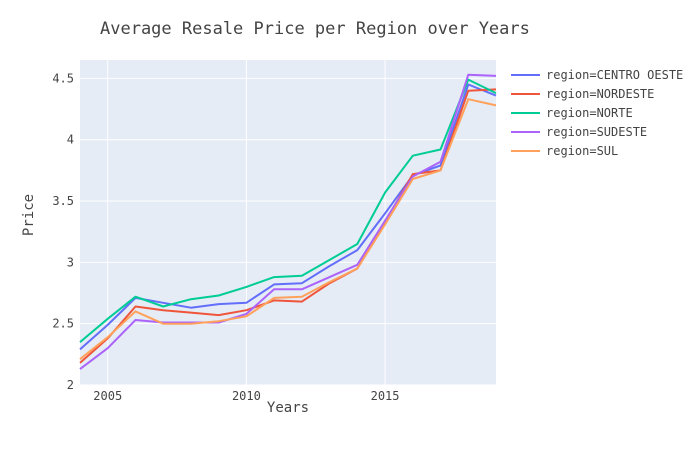  What do you see at coordinates (582, 151) in the screenshot?
I see `legend-label: region=SUL` at bounding box center [582, 151].